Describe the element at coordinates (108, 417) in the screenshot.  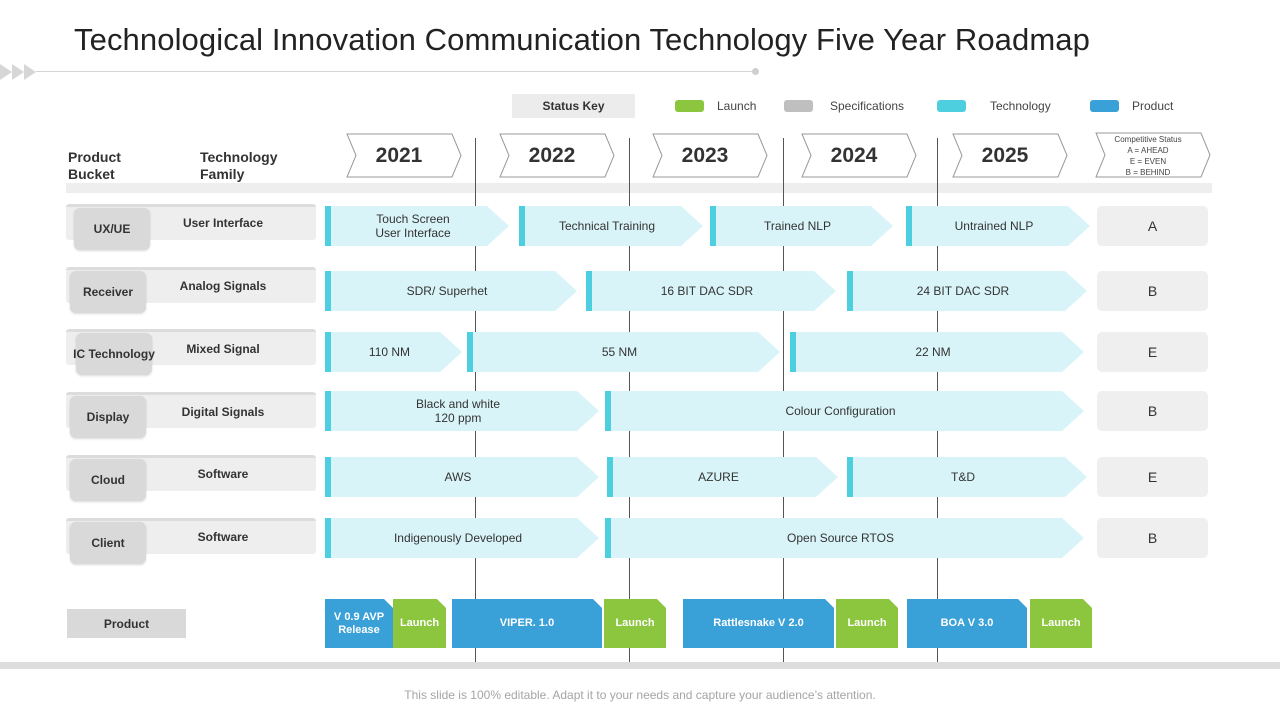
I see `bucket-display: Display` at that location.